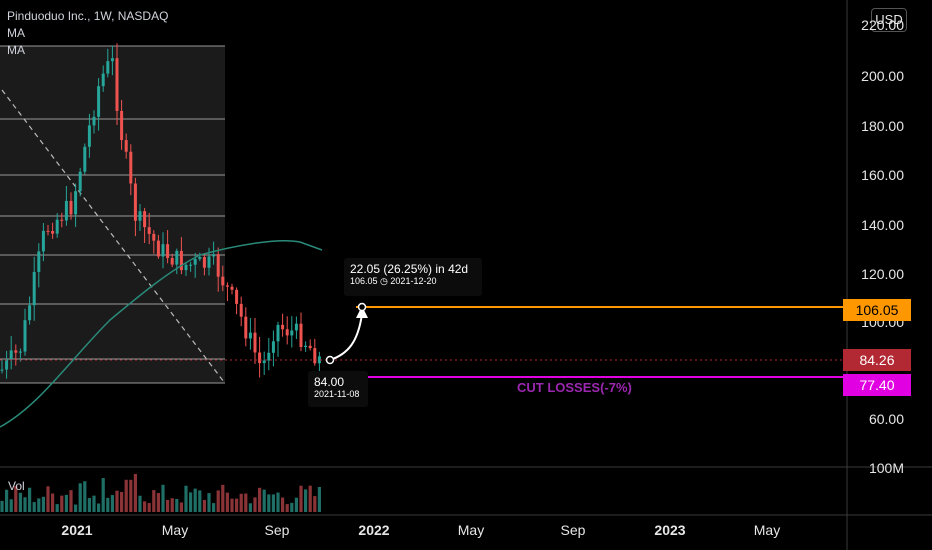  Describe the element at coordinates (346, 337) in the screenshot. I see `projection-arrow` at that location.